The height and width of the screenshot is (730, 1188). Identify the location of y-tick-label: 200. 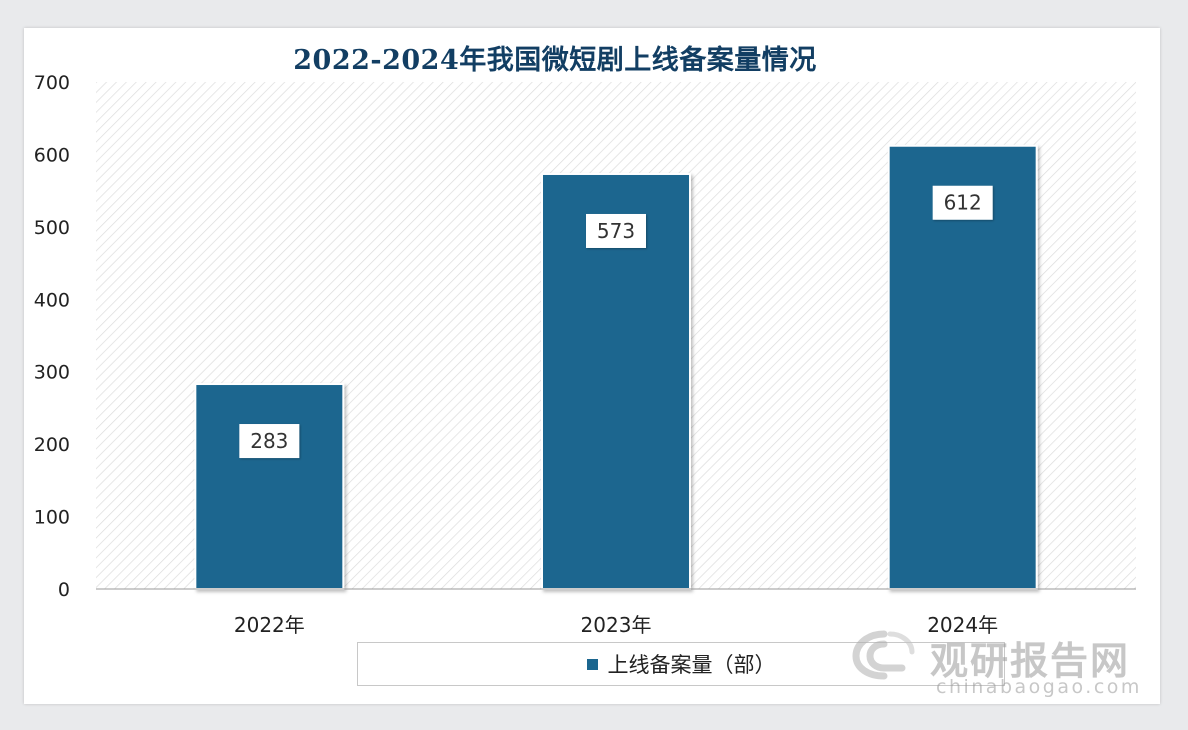
(52, 445).